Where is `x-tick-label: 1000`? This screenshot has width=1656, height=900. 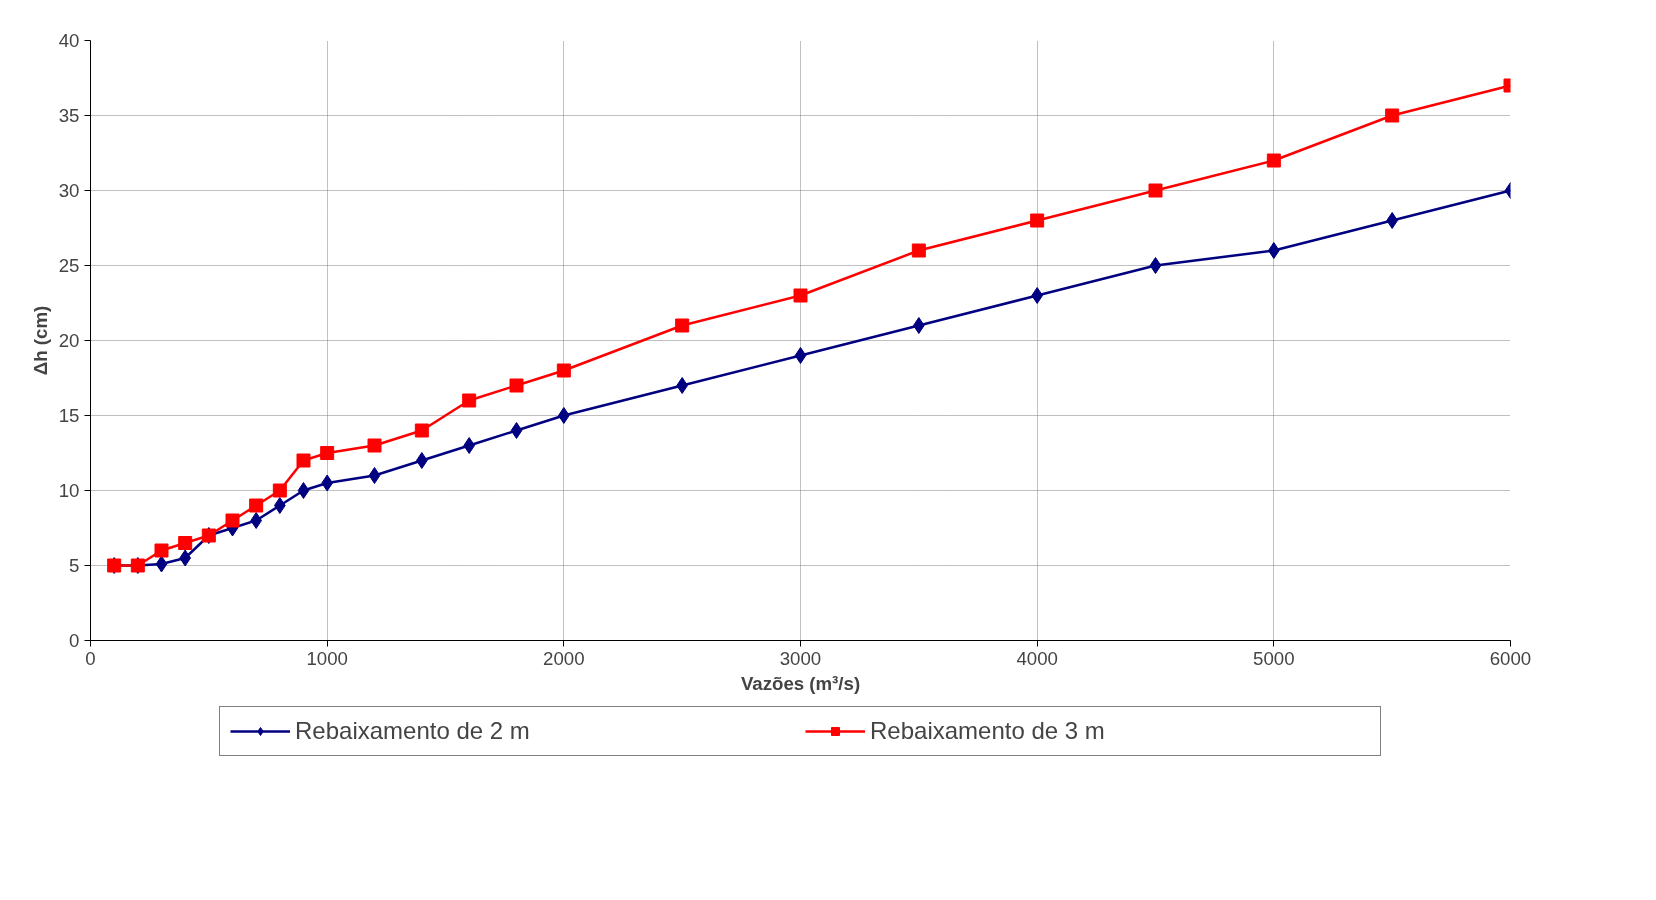
x-tick-label: 1000 is located at coordinates (327, 658).